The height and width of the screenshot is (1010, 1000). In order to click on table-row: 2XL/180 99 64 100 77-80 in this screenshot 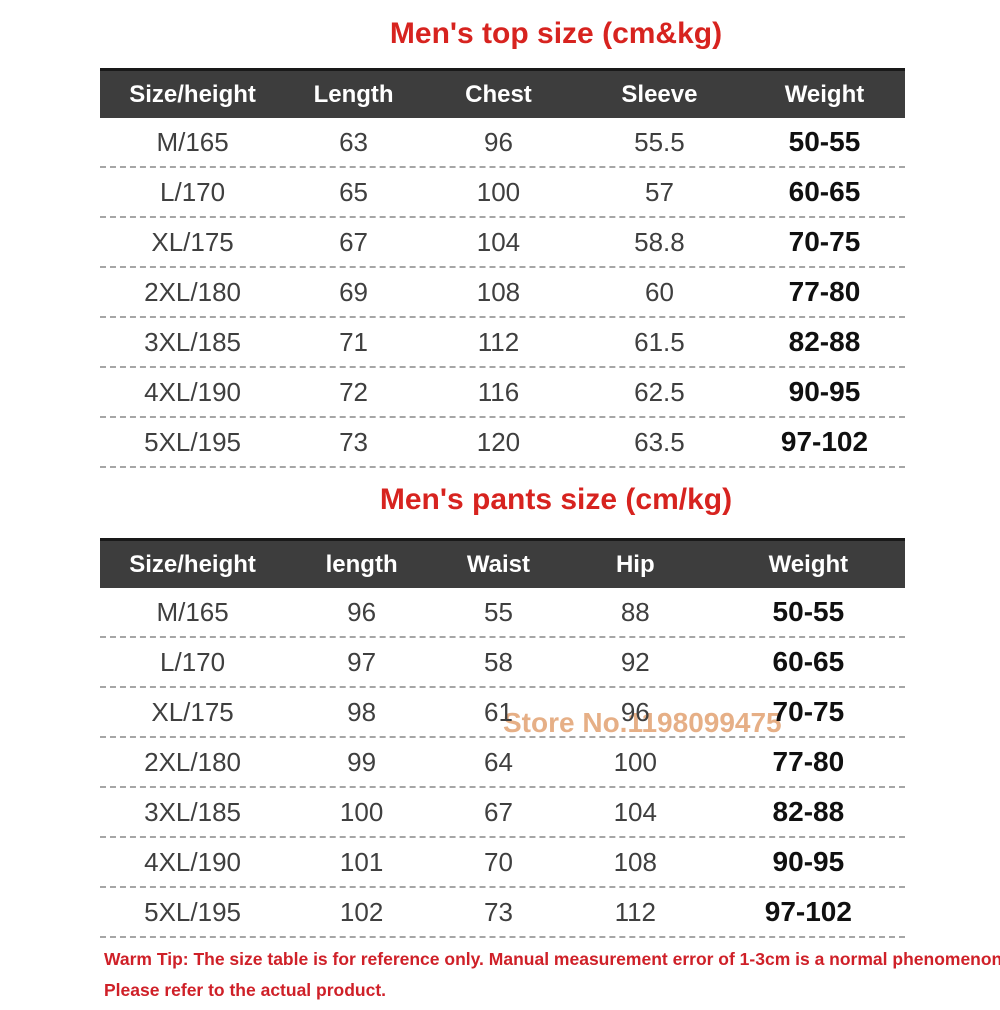, I will do `click(502, 763)`.